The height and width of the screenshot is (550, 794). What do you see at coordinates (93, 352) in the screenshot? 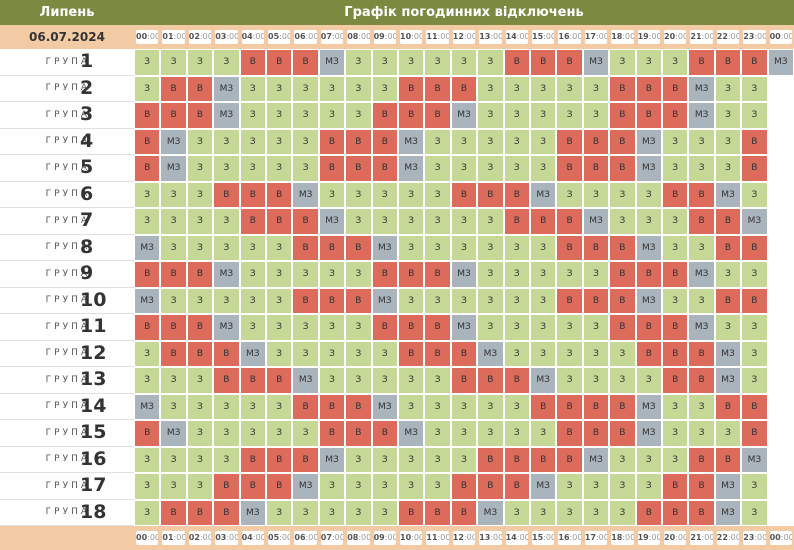
I see `group-number: 12` at bounding box center [93, 352].